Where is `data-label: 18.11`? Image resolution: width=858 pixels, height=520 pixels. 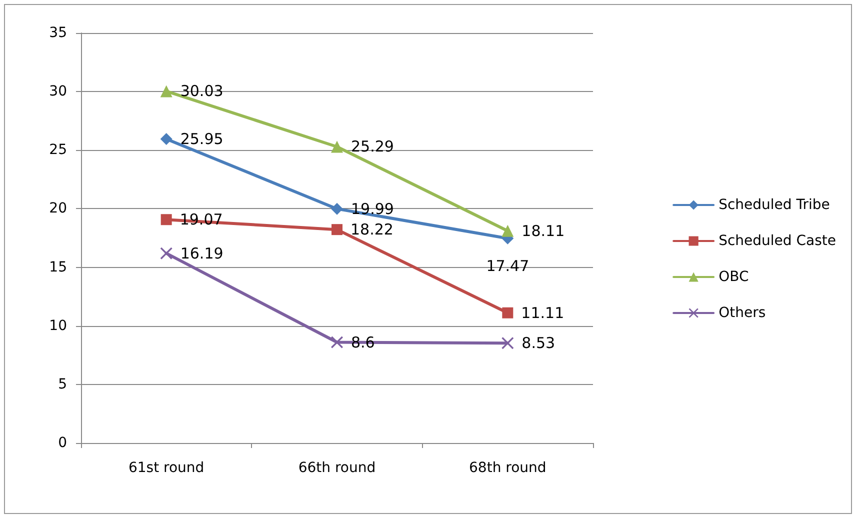 data-label: 18.11 is located at coordinates (543, 231).